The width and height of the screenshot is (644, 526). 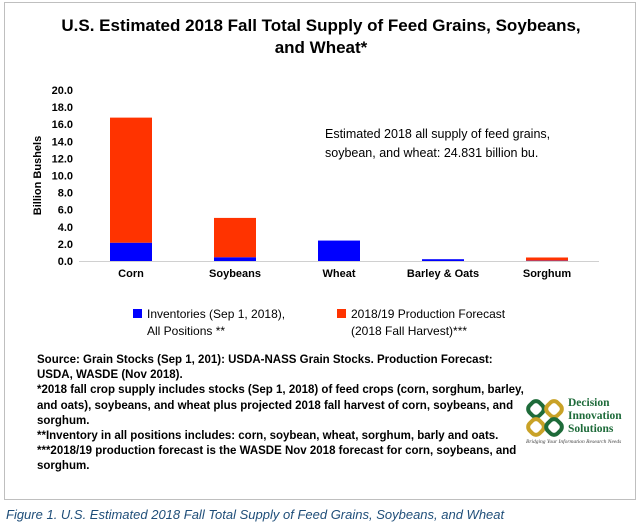 I want to click on y-tick-label: 20.0, so click(x=62, y=91).